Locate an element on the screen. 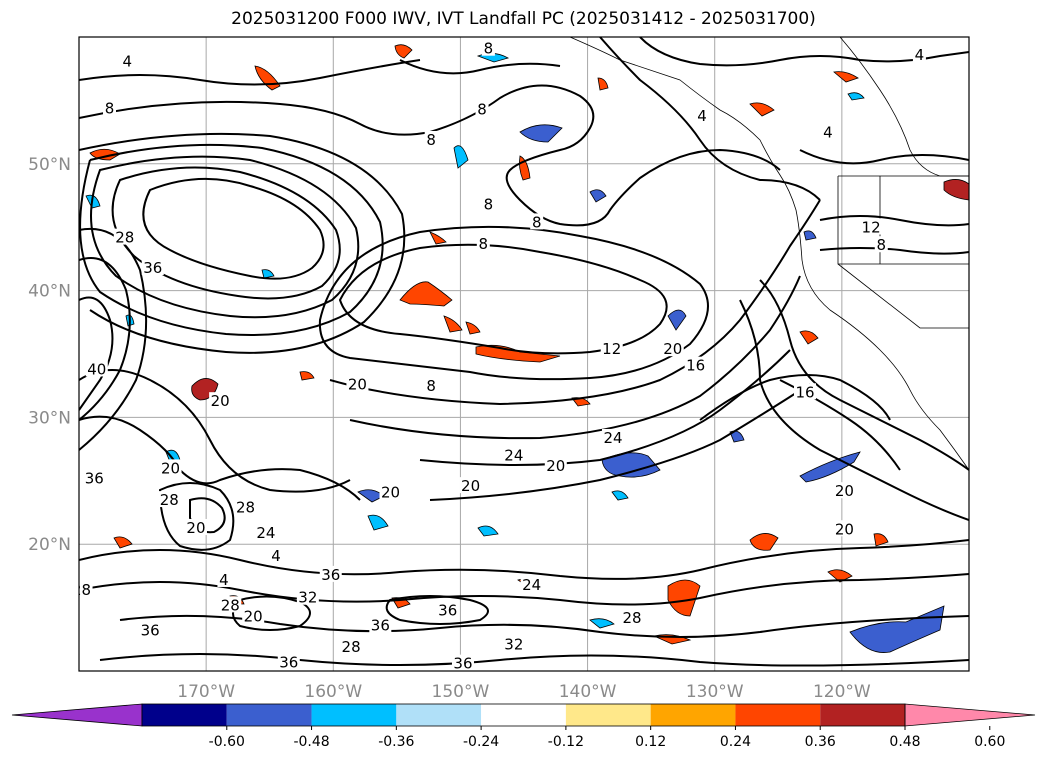 This screenshot has width=1047, height=765. longitude-labels: 170°W 160°W 150°W 140°W 130°W 120°W is located at coordinates (524, 692).